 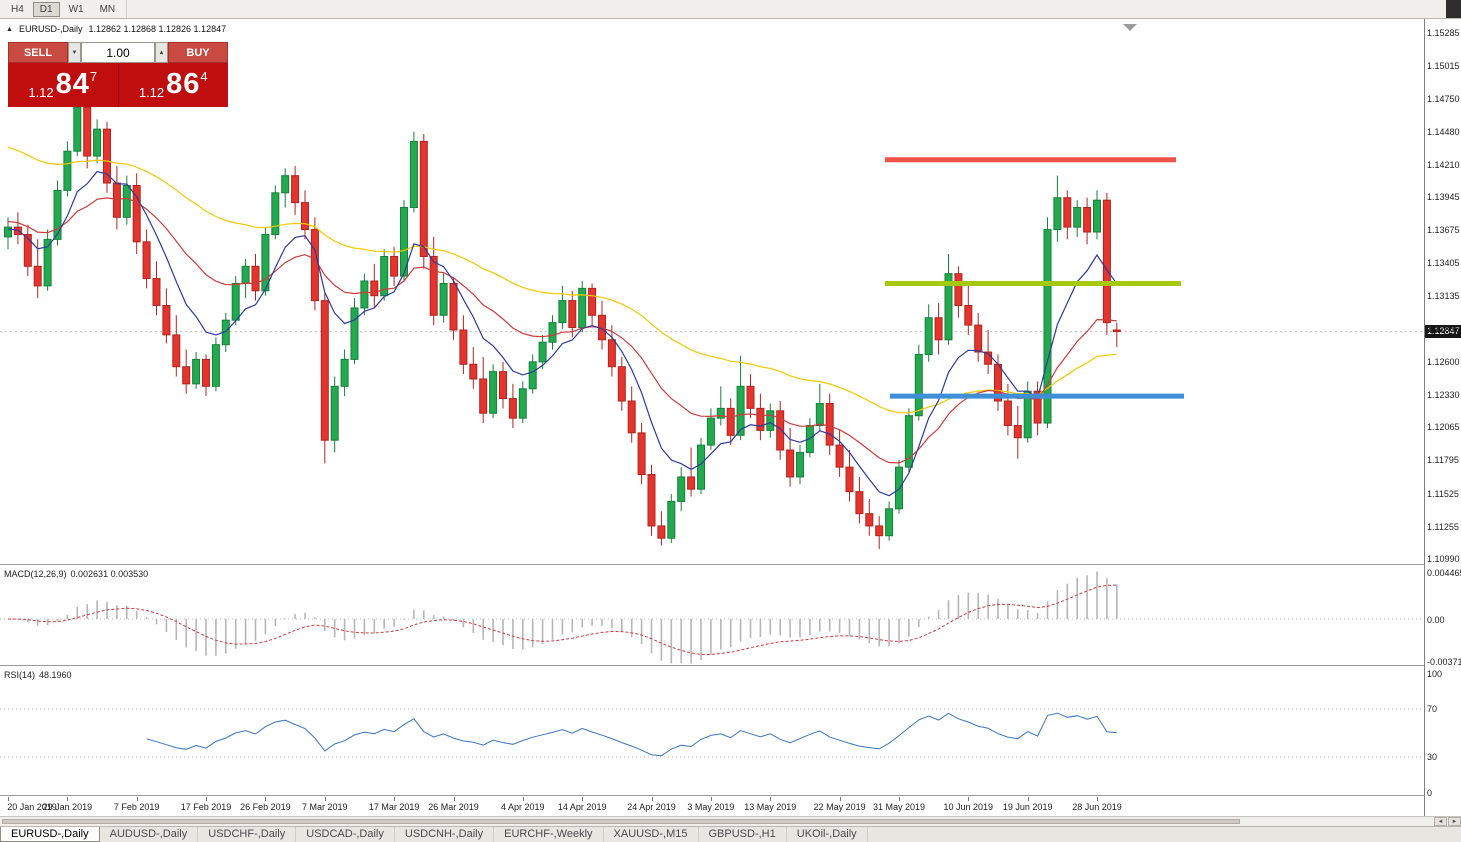 I want to click on buy-price-display: 1.12 86 4, so click(x=173, y=85).